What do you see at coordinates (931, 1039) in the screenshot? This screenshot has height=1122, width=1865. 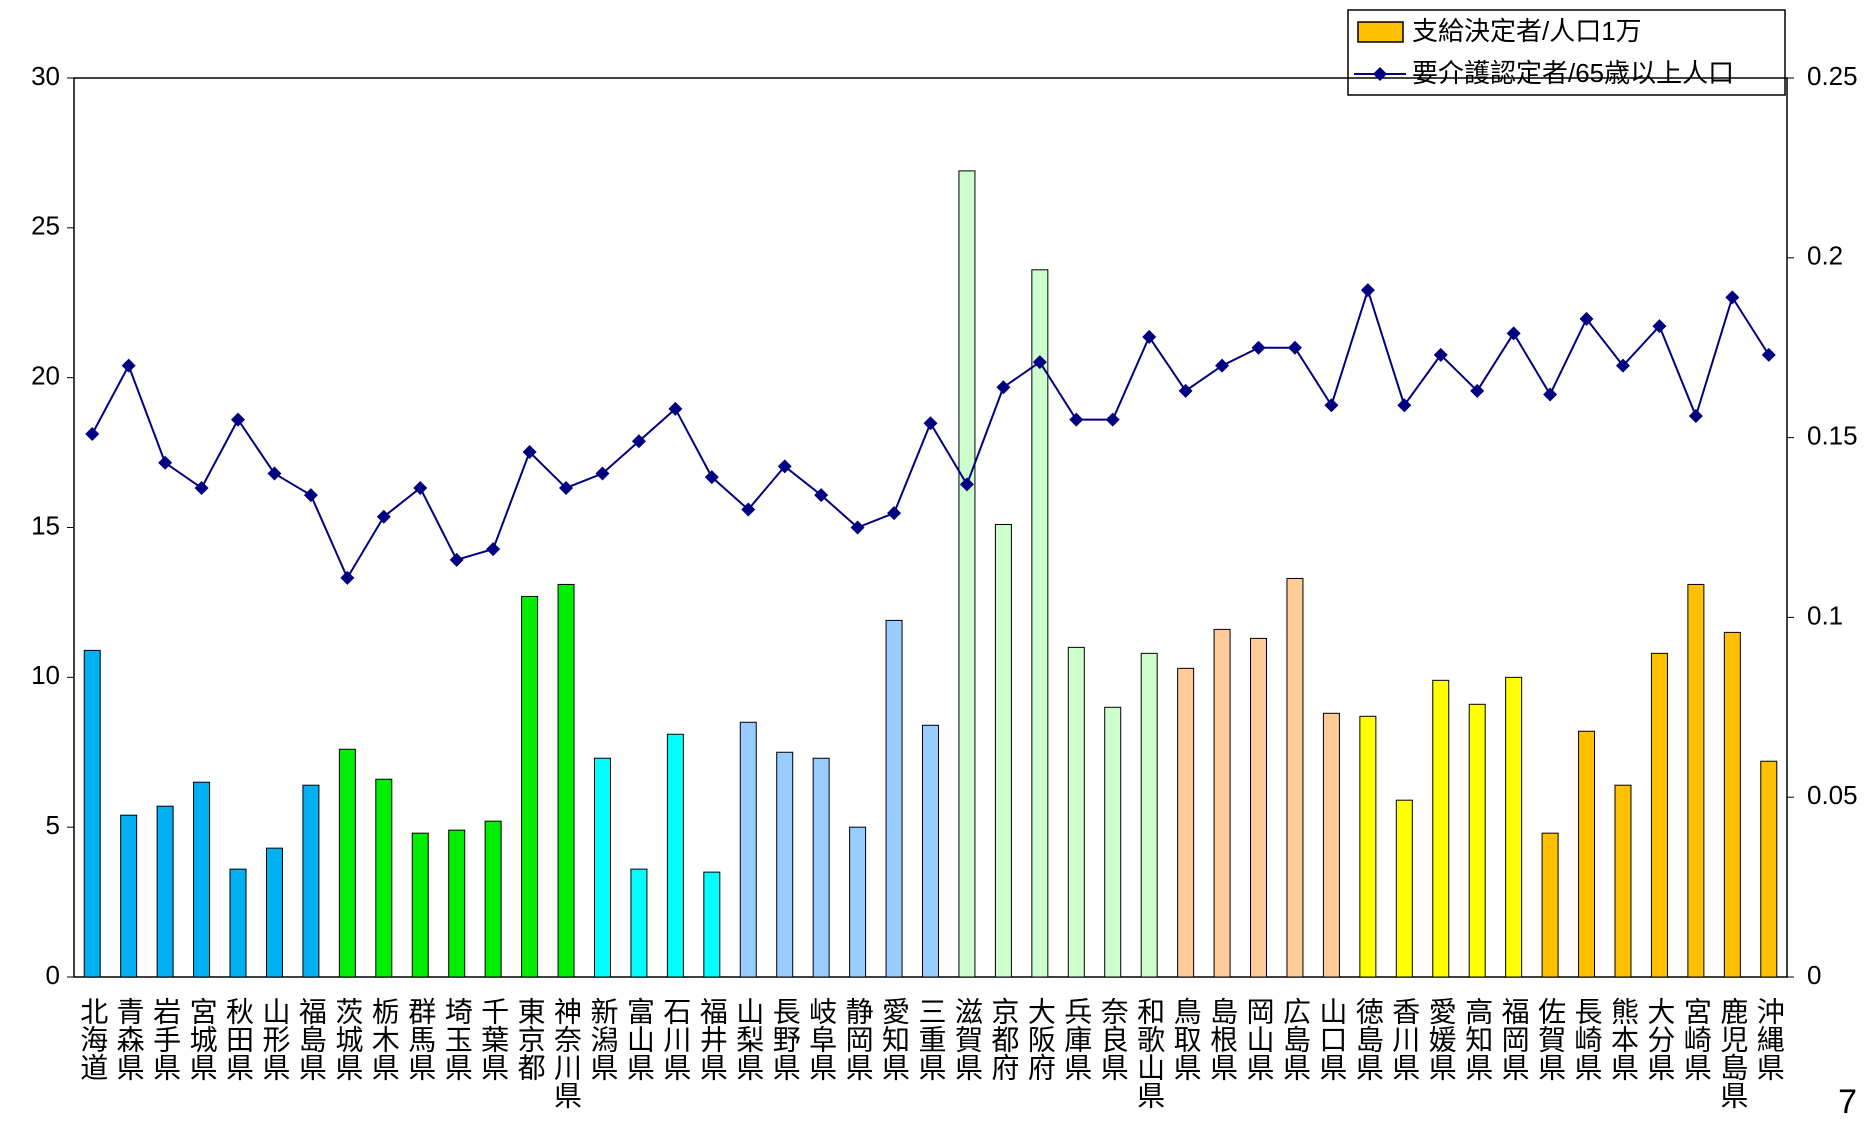 I see `x-tick-label: 三重県` at bounding box center [931, 1039].